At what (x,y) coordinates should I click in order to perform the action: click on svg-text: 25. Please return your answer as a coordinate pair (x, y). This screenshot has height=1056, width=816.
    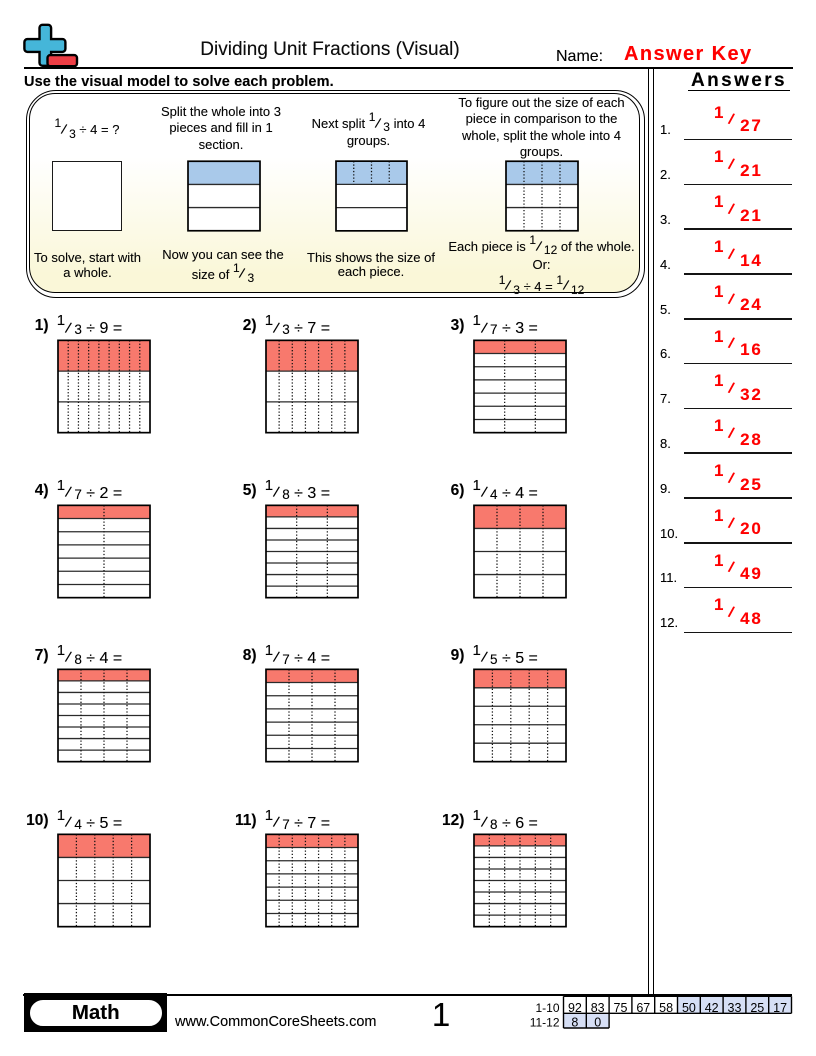
    Looking at the image, I should click on (757, 1008).